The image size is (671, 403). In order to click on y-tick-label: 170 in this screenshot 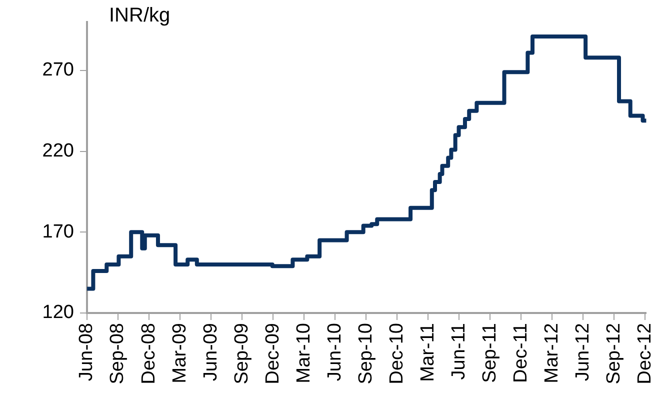, I will do `click(58, 231)`.